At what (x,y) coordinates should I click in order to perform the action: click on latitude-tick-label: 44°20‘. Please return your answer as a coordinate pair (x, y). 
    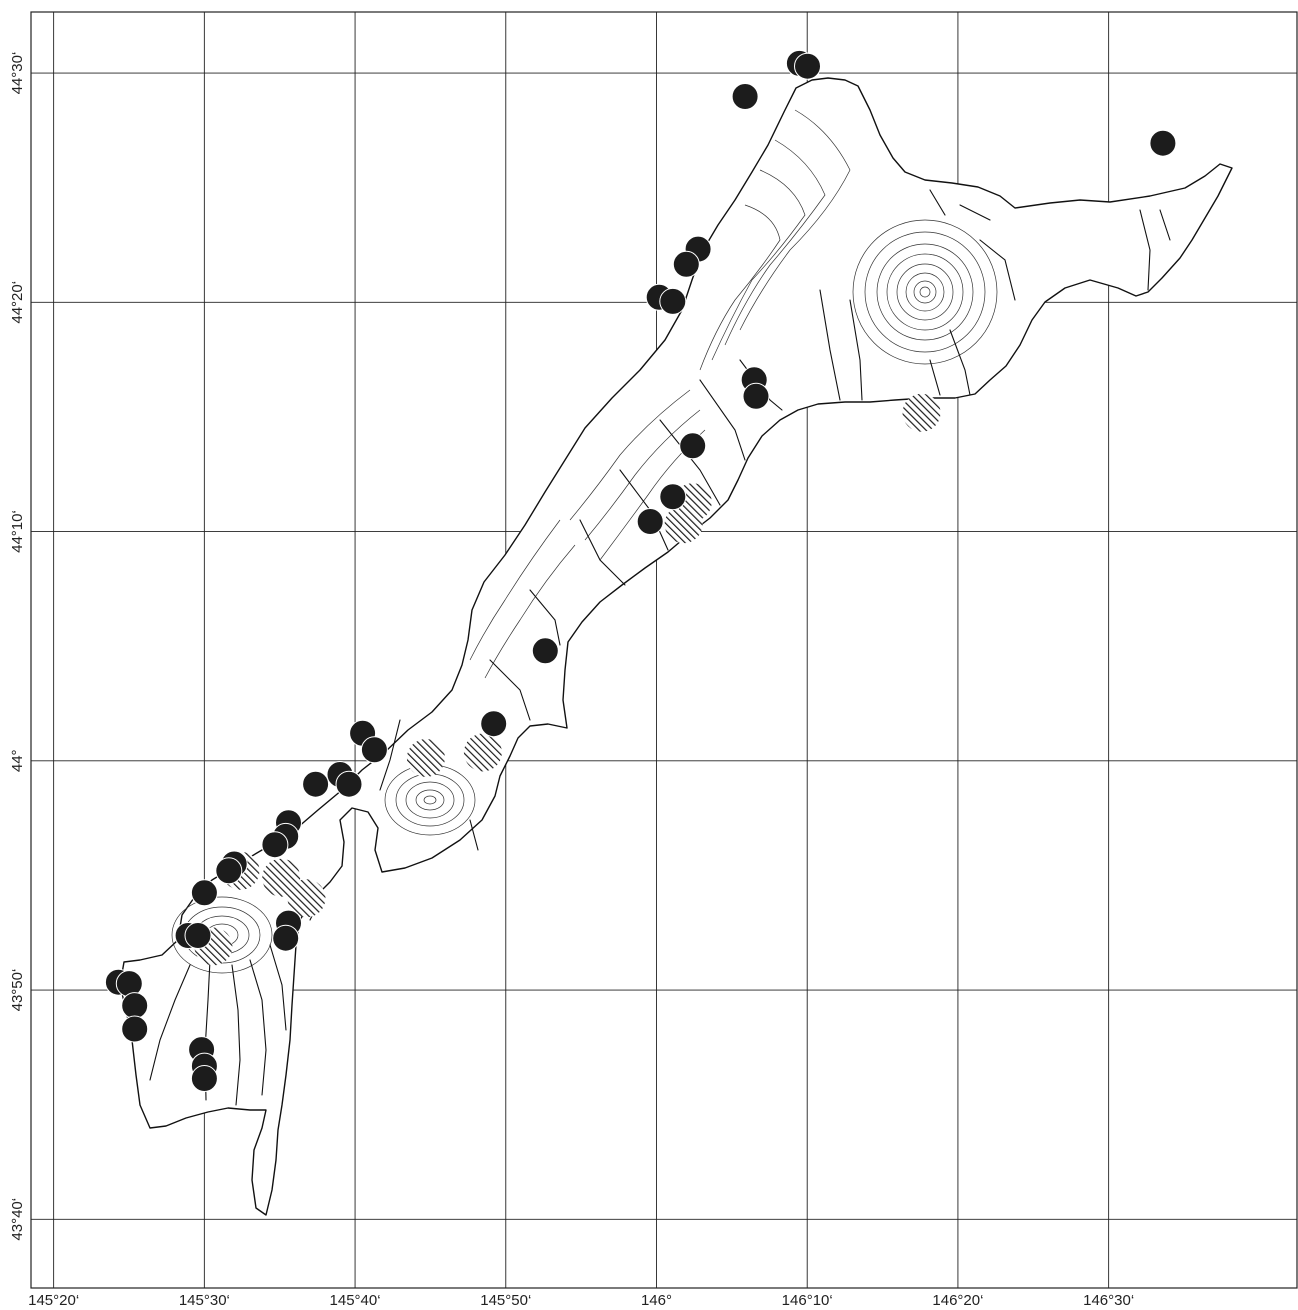
    Looking at the image, I should click on (17, 302).